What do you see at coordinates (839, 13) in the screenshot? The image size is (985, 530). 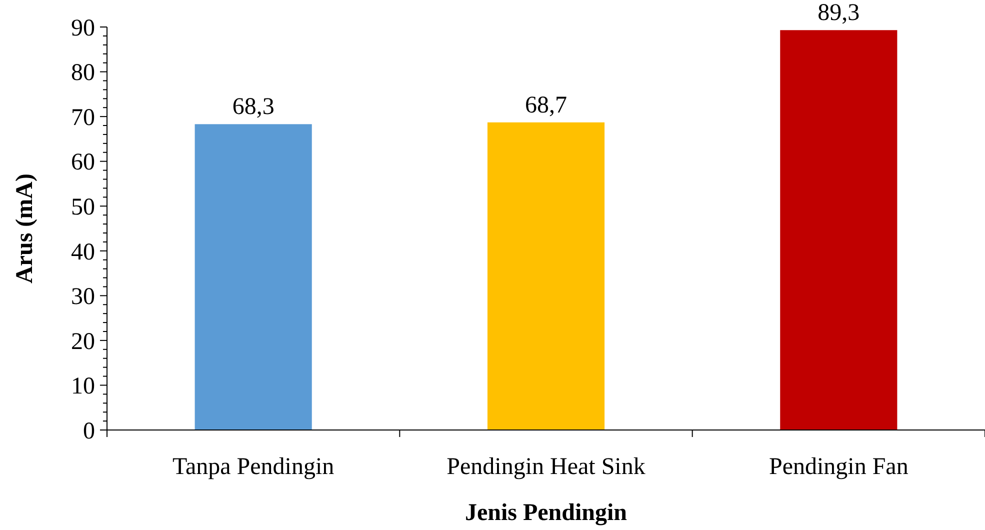 I see `data-label: 89,3` at bounding box center [839, 13].